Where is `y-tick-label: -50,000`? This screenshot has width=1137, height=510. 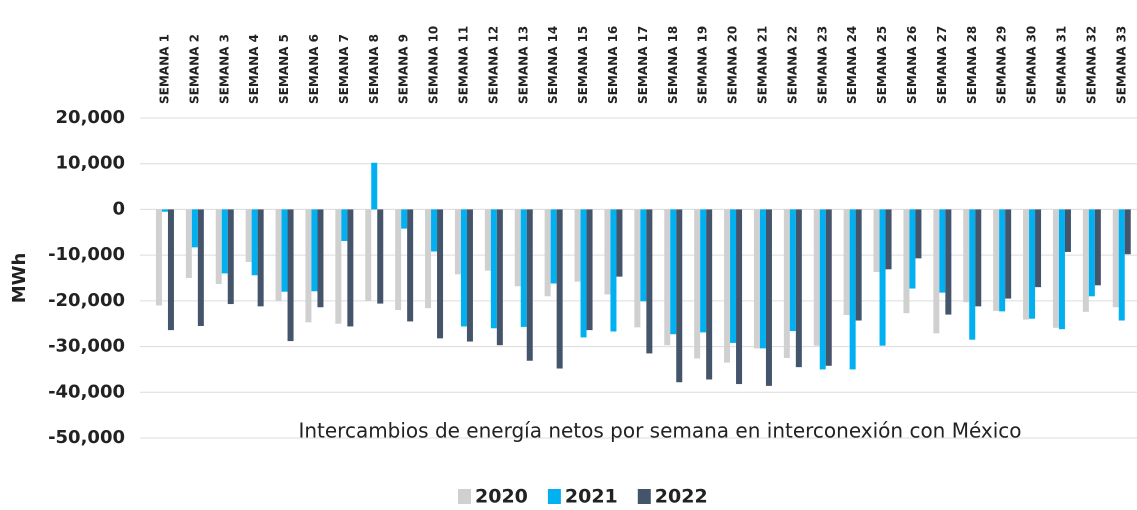
y-tick-label: -50,000 is located at coordinates (86, 437).